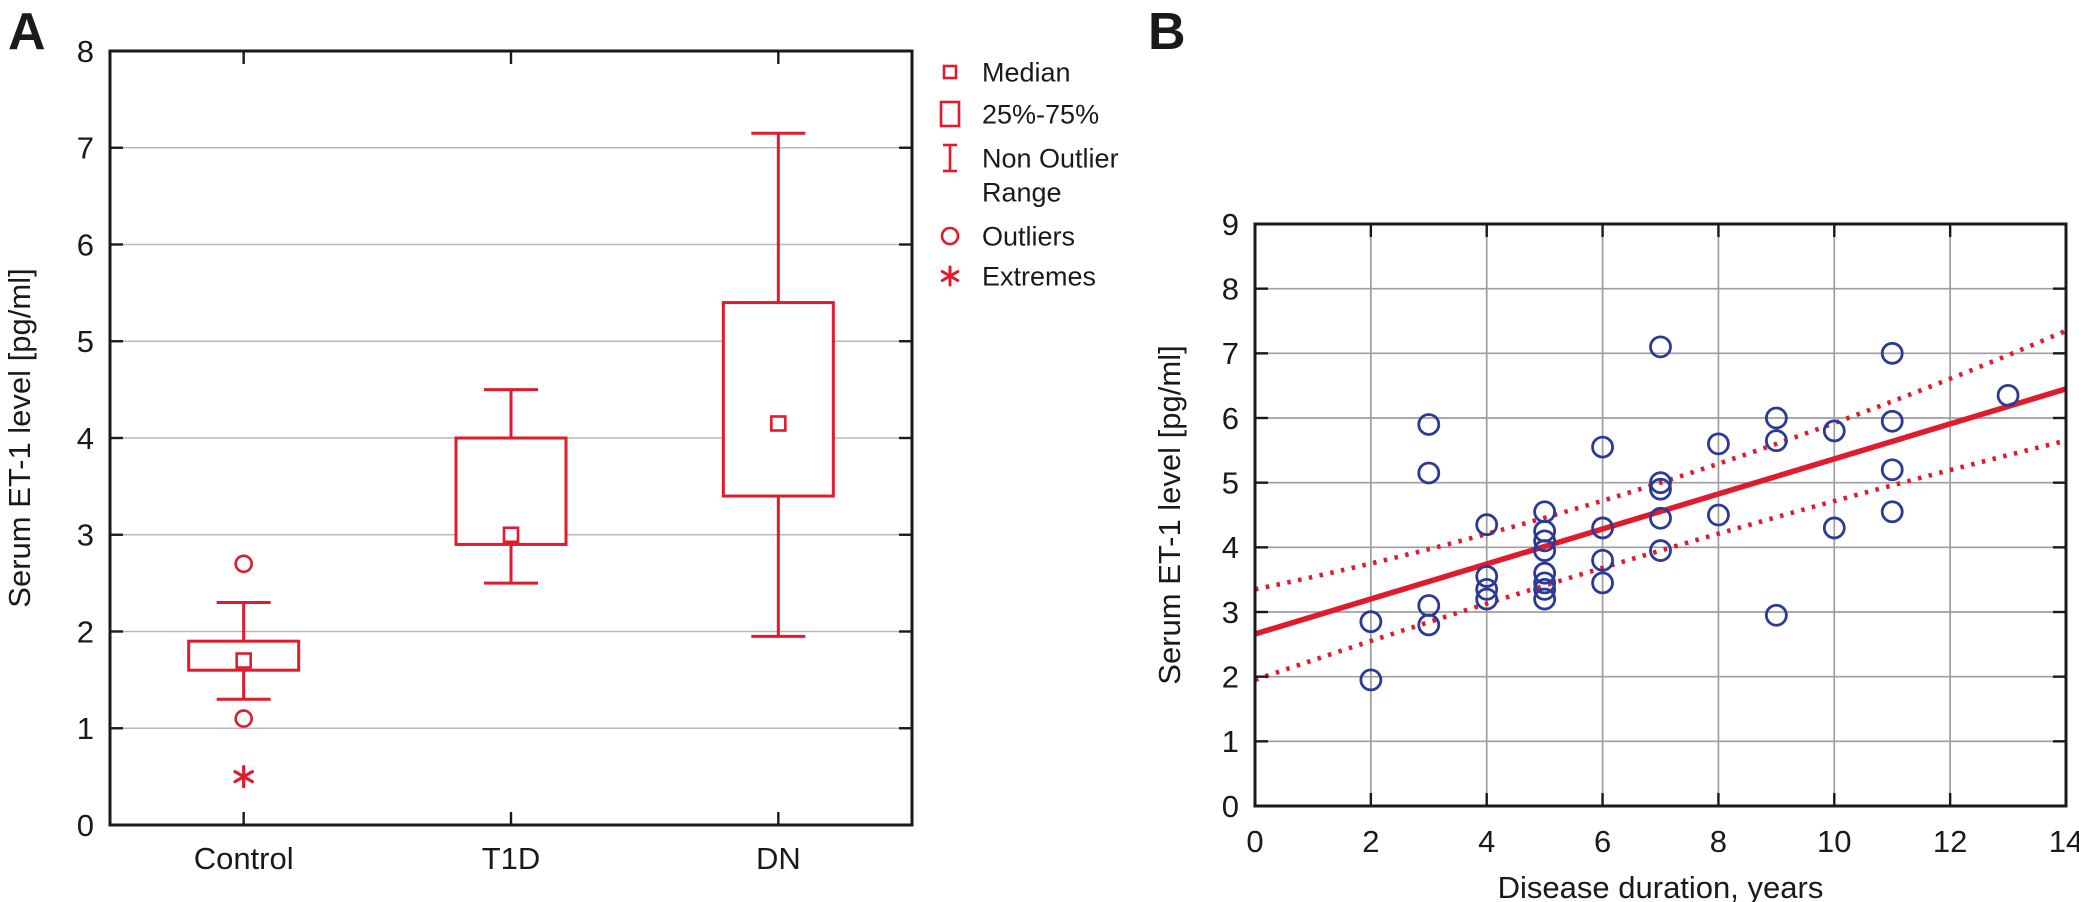 The width and height of the screenshot is (2079, 902). Describe the element at coordinates (1950, 841) in the screenshot. I see `x-tick-label: 12` at that location.